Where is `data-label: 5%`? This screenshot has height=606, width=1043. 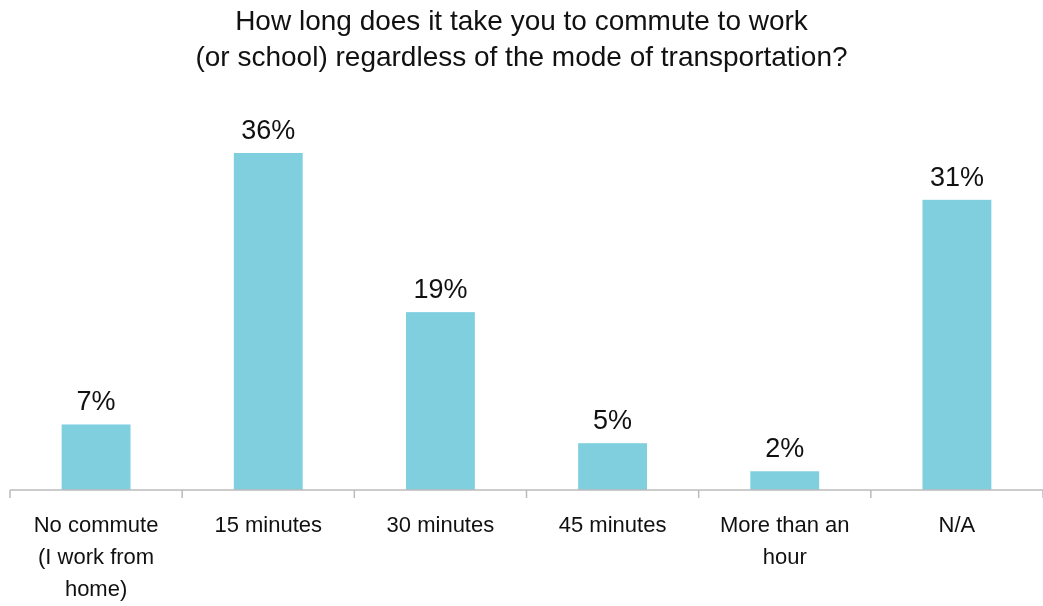 data-label: 5% is located at coordinates (613, 420).